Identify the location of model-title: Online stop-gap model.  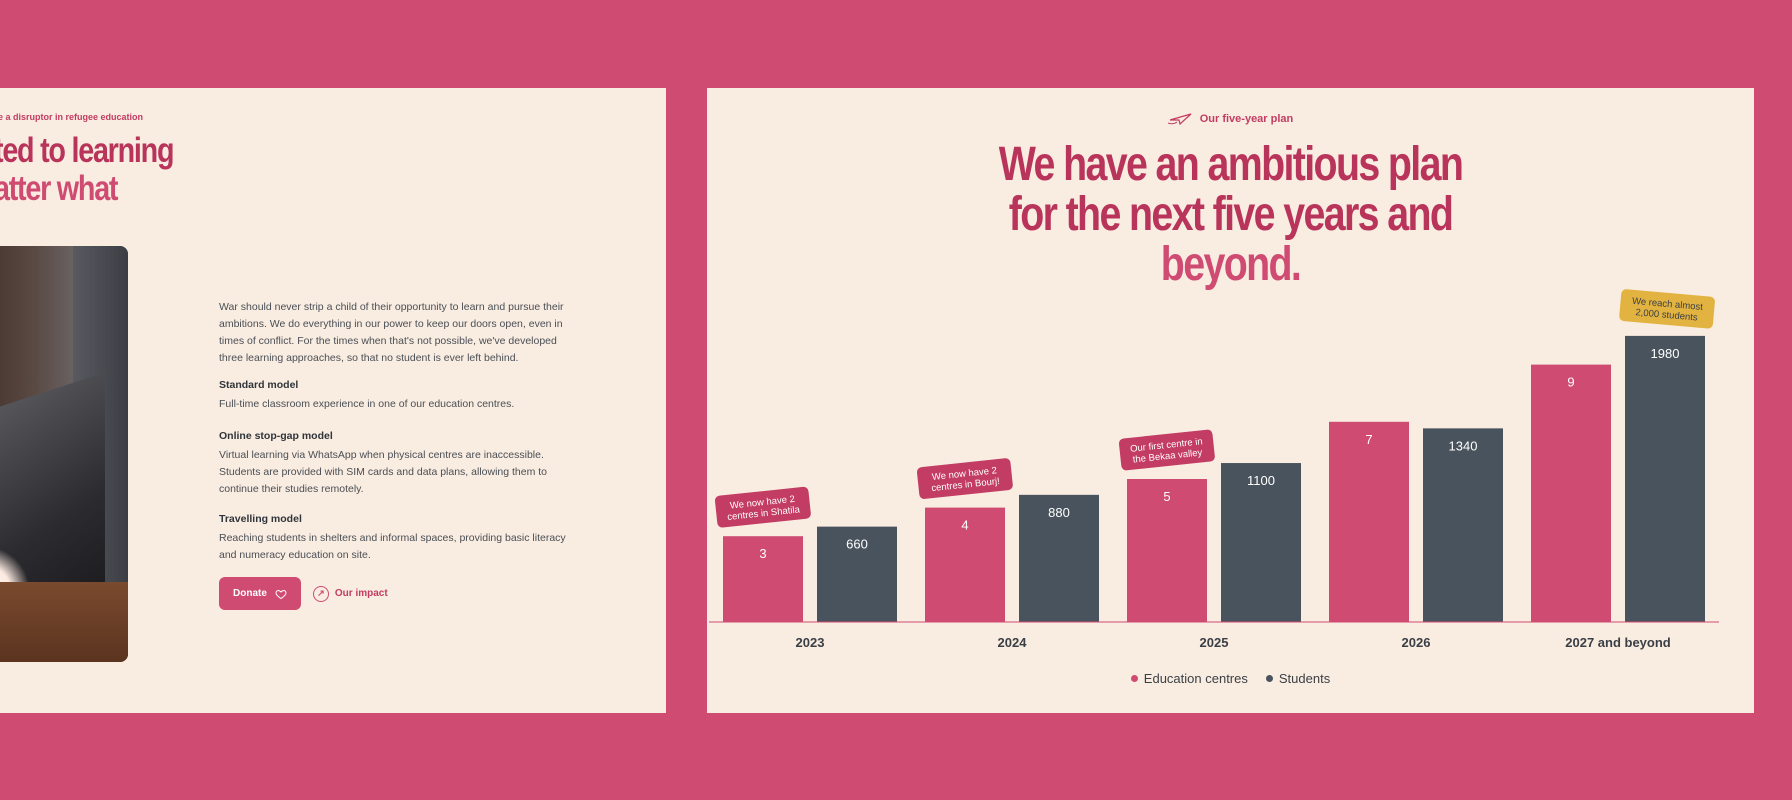
(276, 436).